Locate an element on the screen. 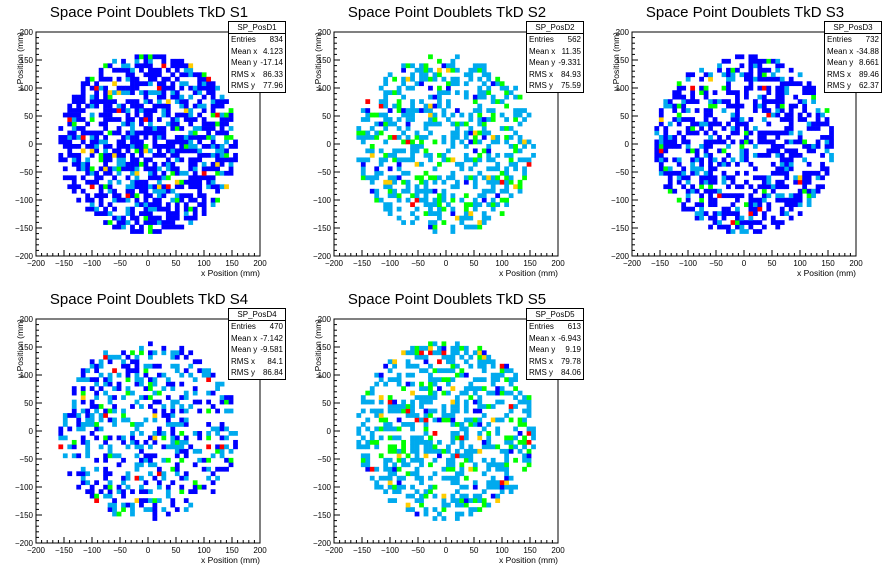 This screenshot has height=574, width=896. heatmap-cells is located at coordinates (446, 431).